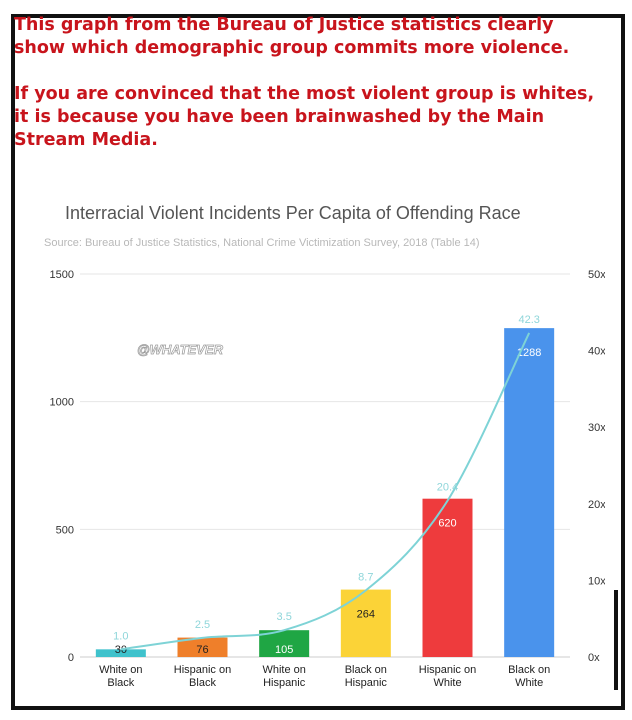 The image size is (632, 720). I want to click on watermark-text: @WHATEVER, so click(180, 349).